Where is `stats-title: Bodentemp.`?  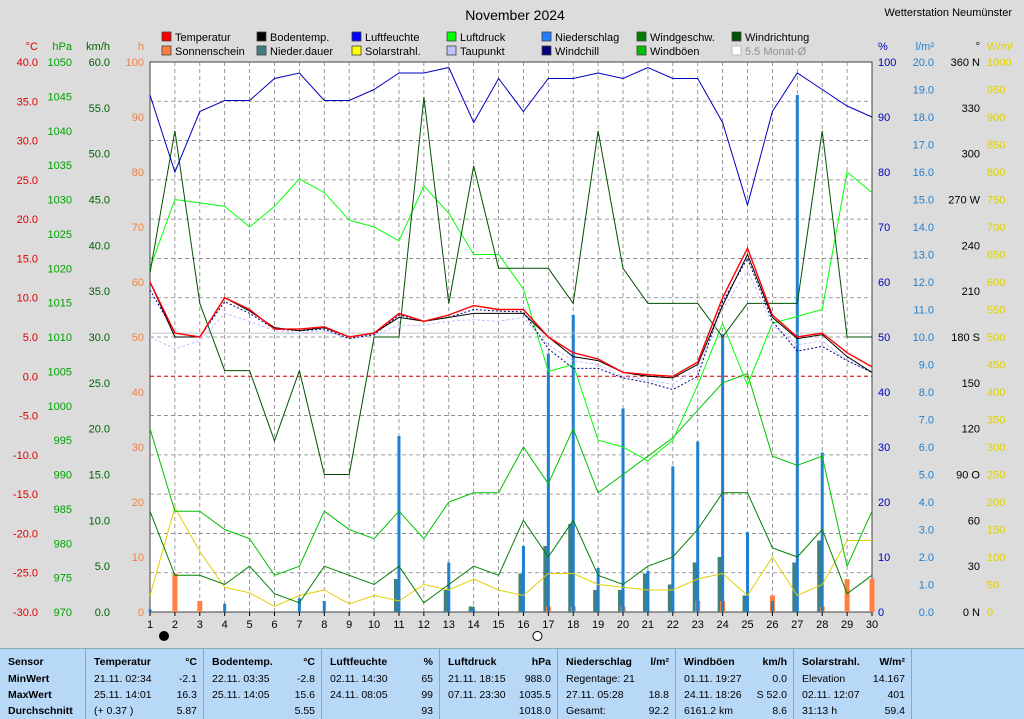 stats-title: Bodentemp. is located at coordinates (242, 662).